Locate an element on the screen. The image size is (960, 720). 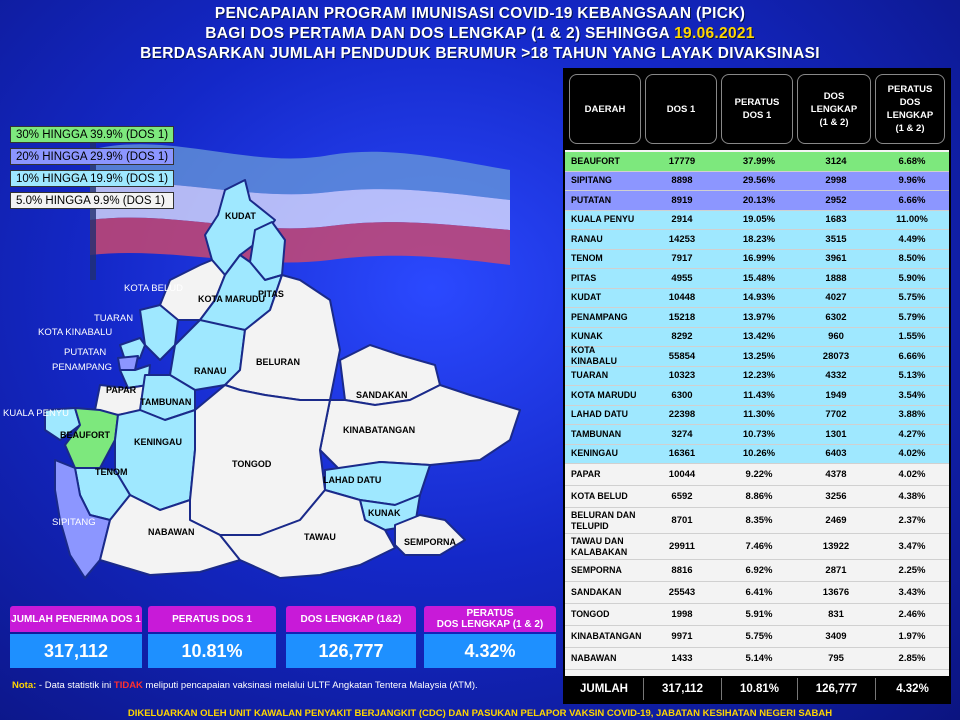
cell-value: 4.27% is located at coordinates (912, 434).